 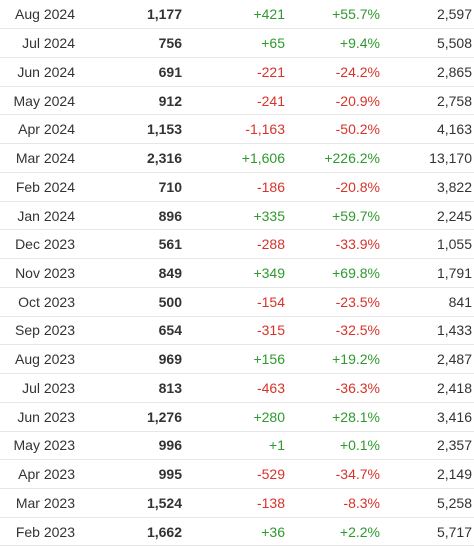 What do you see at coordinates (170, 359) in the screenshot?
I see `avg-players-cell: 969` at bounding box center [170, 359].